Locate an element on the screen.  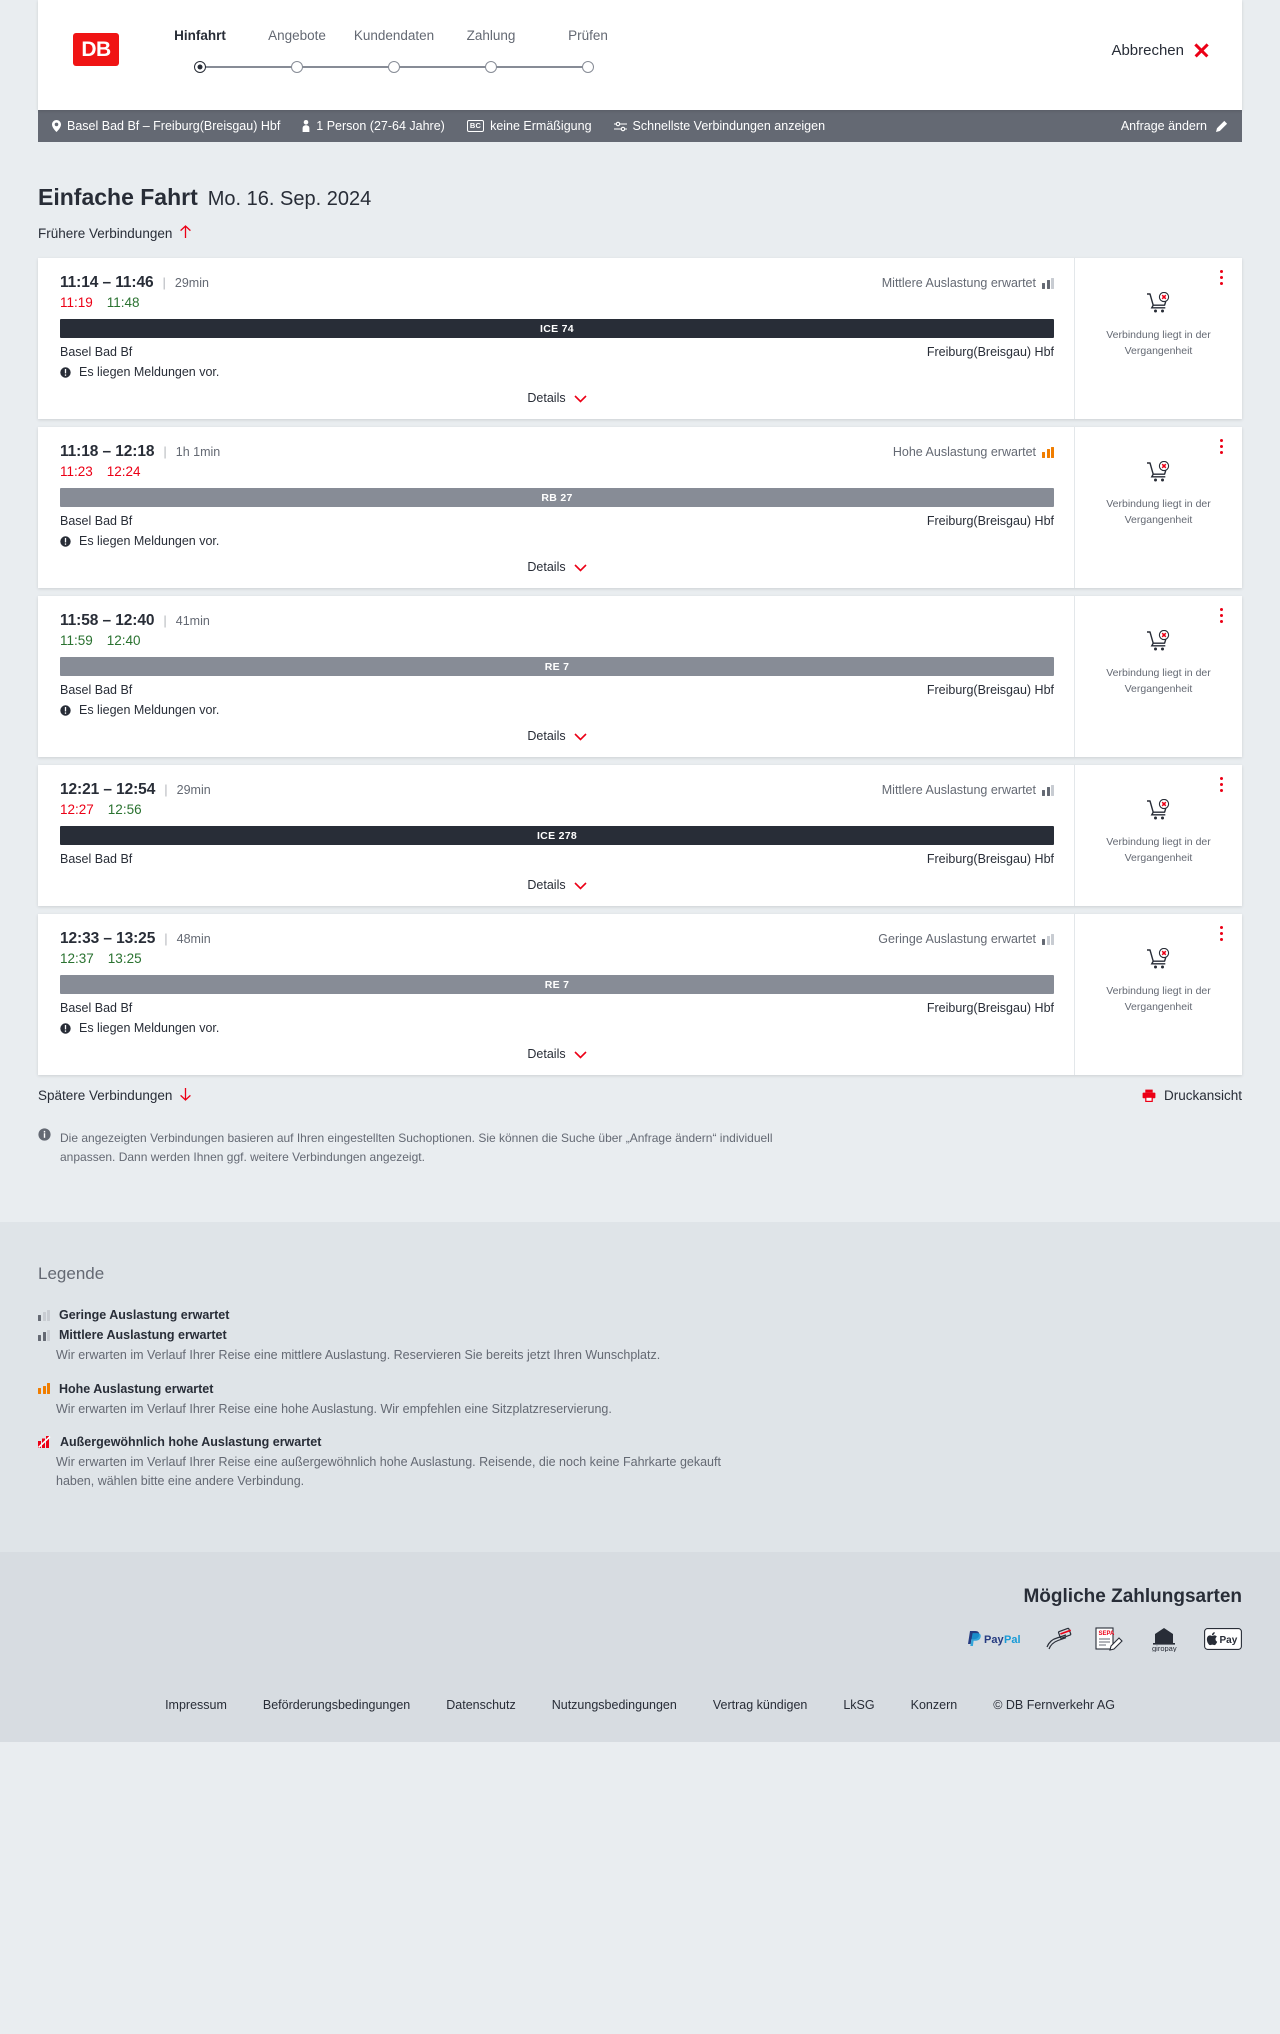
payment-methods-icons: Pay Pal SEPA is located at coordinates (640, 1639).